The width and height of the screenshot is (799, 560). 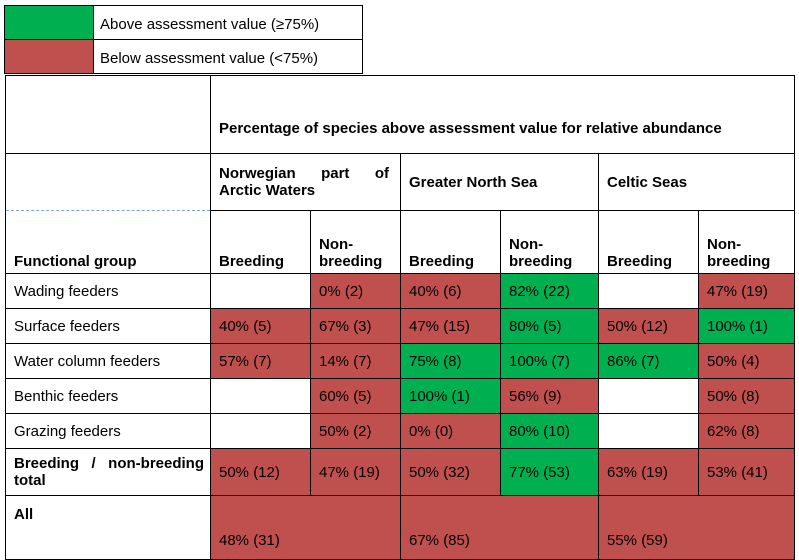 I want to click on row-header: Functional group, so click(x=108, y=242).